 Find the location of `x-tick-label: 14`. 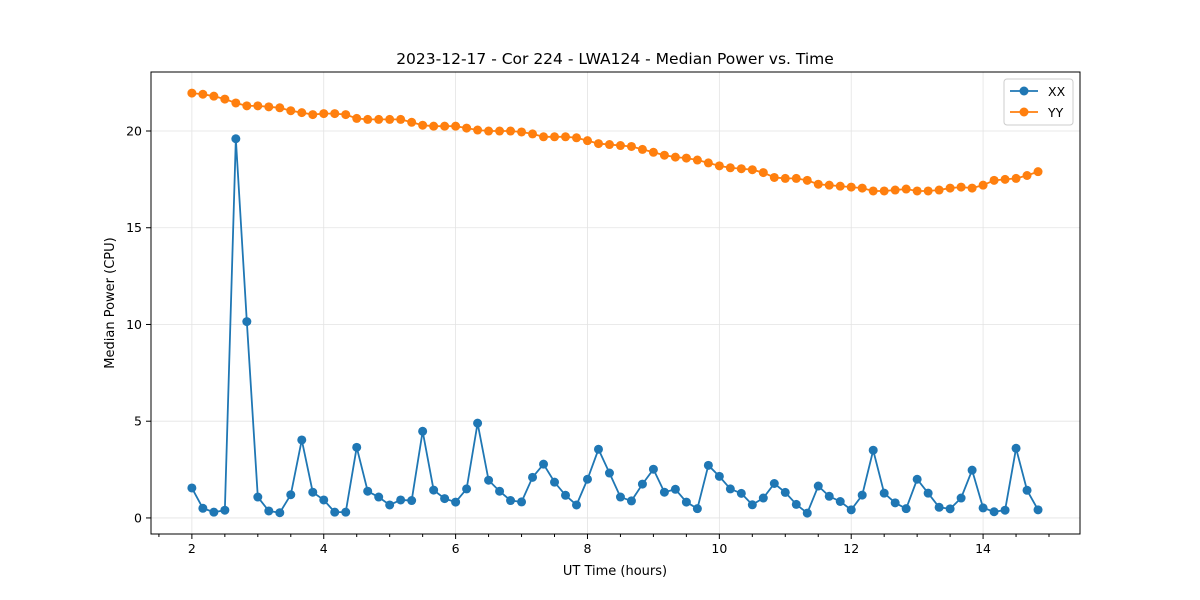

x-tick-label: 14 is located at coordinates (983, 548).